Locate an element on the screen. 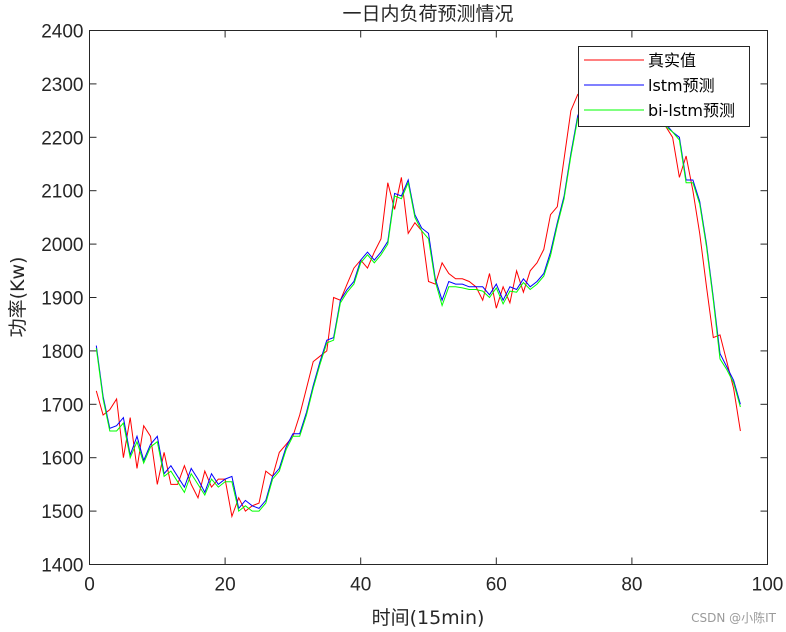 Image resolution: width=786 pixels, height=632 pixels. legend-label: 真实值 is located at coordinates (672, 60).